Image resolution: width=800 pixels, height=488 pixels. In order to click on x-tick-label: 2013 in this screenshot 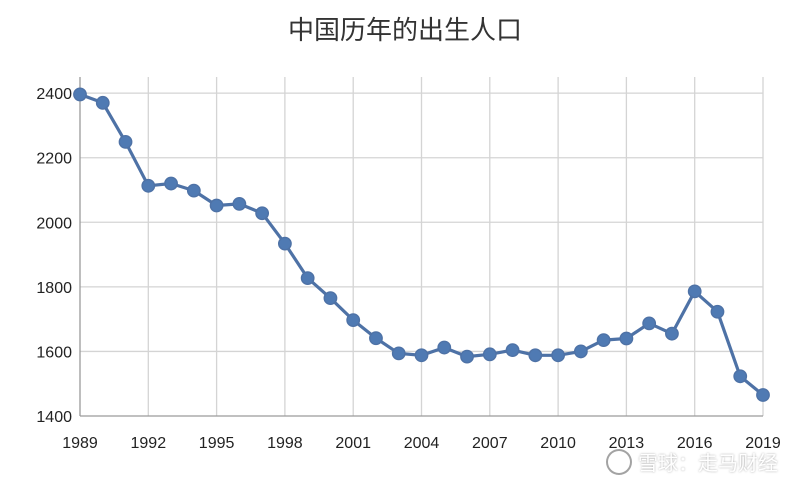, I will do `click(627, 443)`.